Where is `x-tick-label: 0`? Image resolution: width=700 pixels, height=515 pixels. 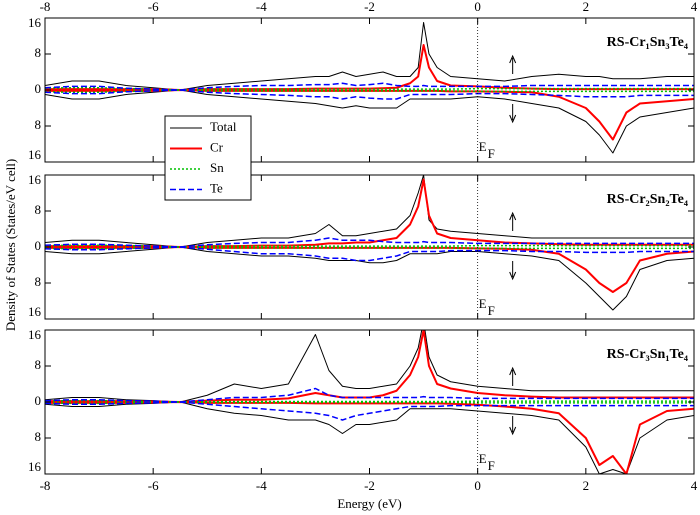 x-tick-label: 0 is located at coordinates (477, 485).